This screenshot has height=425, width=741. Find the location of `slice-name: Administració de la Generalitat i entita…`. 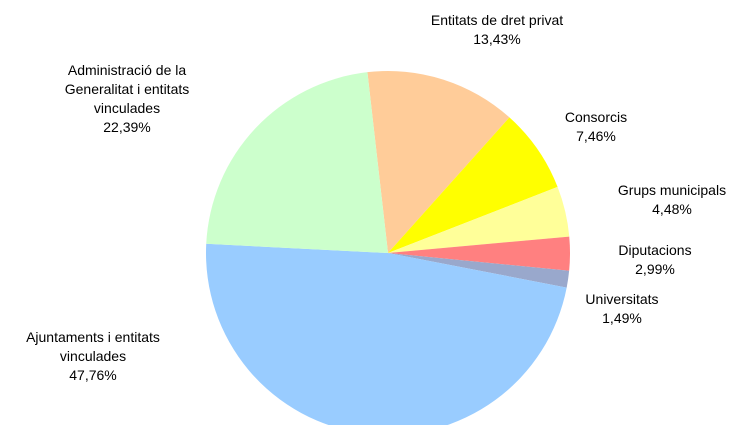

slice-name: Administració de la Generalitat i entita… is located at coordinates (127, 89).